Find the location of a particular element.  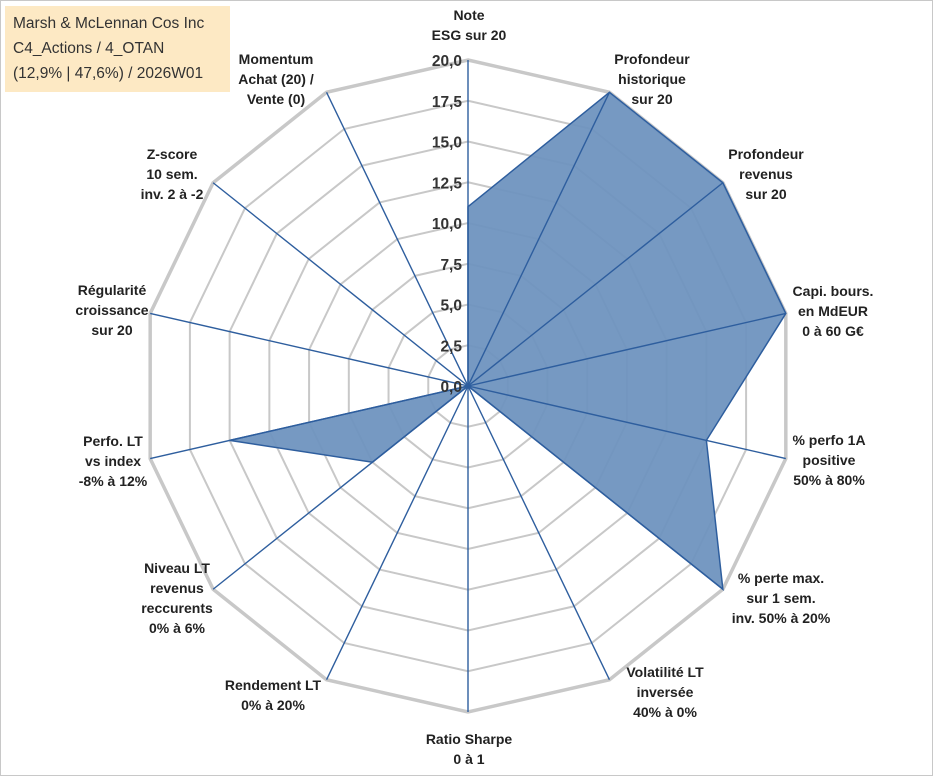

title-line-3: (12,9% | 47,6%) / 2026W01 is located at coordinates (108, 73).